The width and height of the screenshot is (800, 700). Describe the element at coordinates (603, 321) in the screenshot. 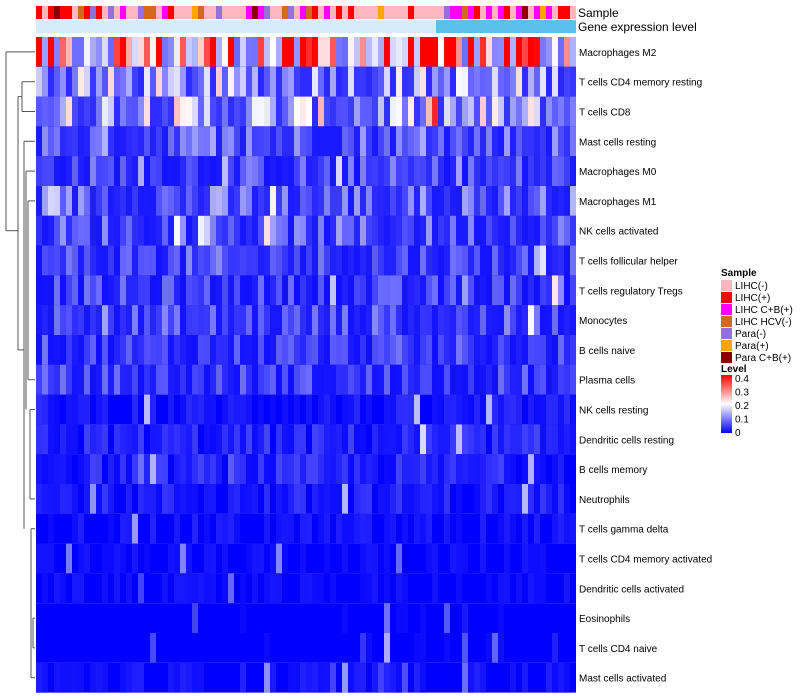

I see `row-label: Monocytes` at that location.